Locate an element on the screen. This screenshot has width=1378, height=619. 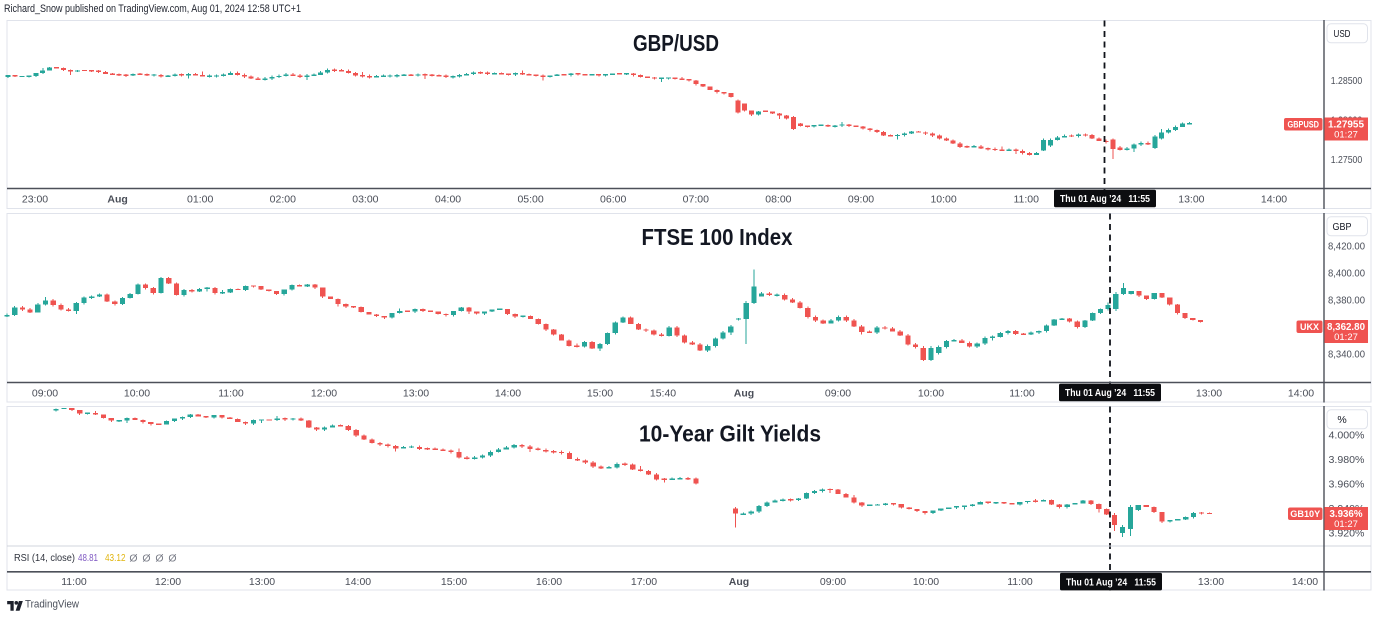
svg-text: 8,380.00 is located at coordinates (1346, 301).